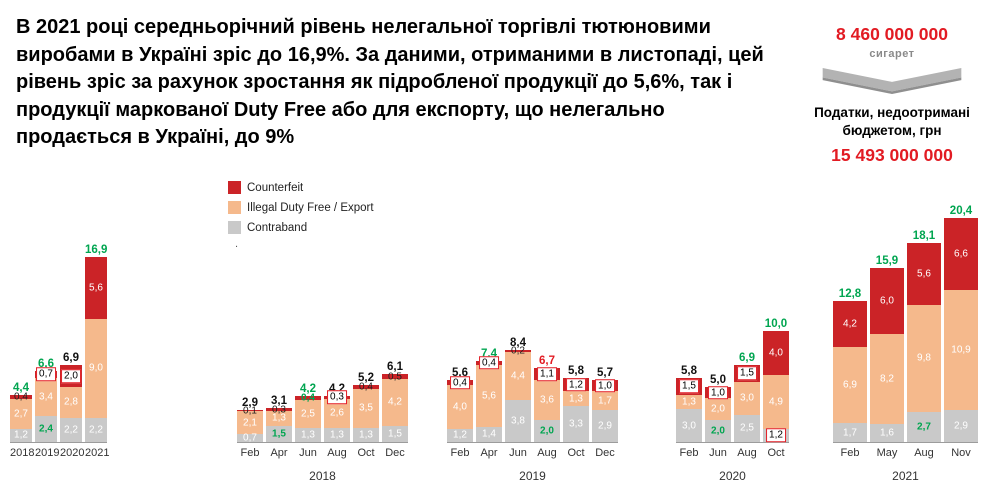 The image size is (1000, 496). I want to click on stacked-bar: 1,0 1,7 2,9, so click(605, 410).